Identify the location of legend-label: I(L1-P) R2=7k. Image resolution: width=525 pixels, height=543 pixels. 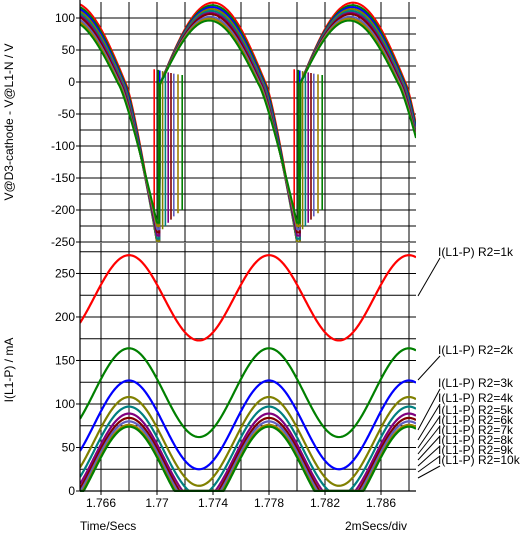
(476, 430).